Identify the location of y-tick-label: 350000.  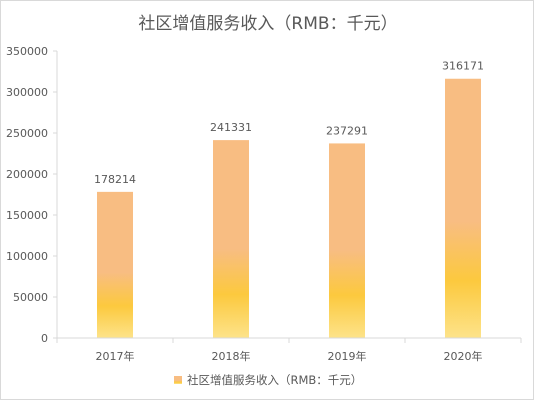
(27, 51).